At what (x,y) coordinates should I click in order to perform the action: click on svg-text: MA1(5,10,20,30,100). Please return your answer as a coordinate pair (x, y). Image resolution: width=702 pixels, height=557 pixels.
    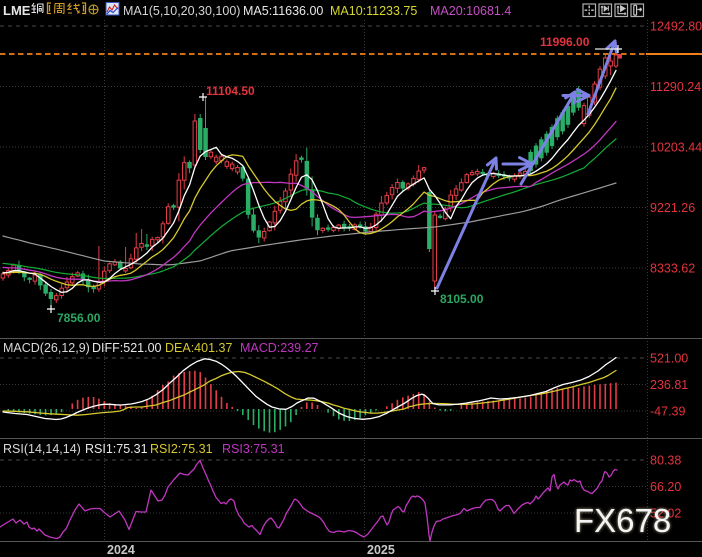
    Looking at the image, I should click on (181, 11).